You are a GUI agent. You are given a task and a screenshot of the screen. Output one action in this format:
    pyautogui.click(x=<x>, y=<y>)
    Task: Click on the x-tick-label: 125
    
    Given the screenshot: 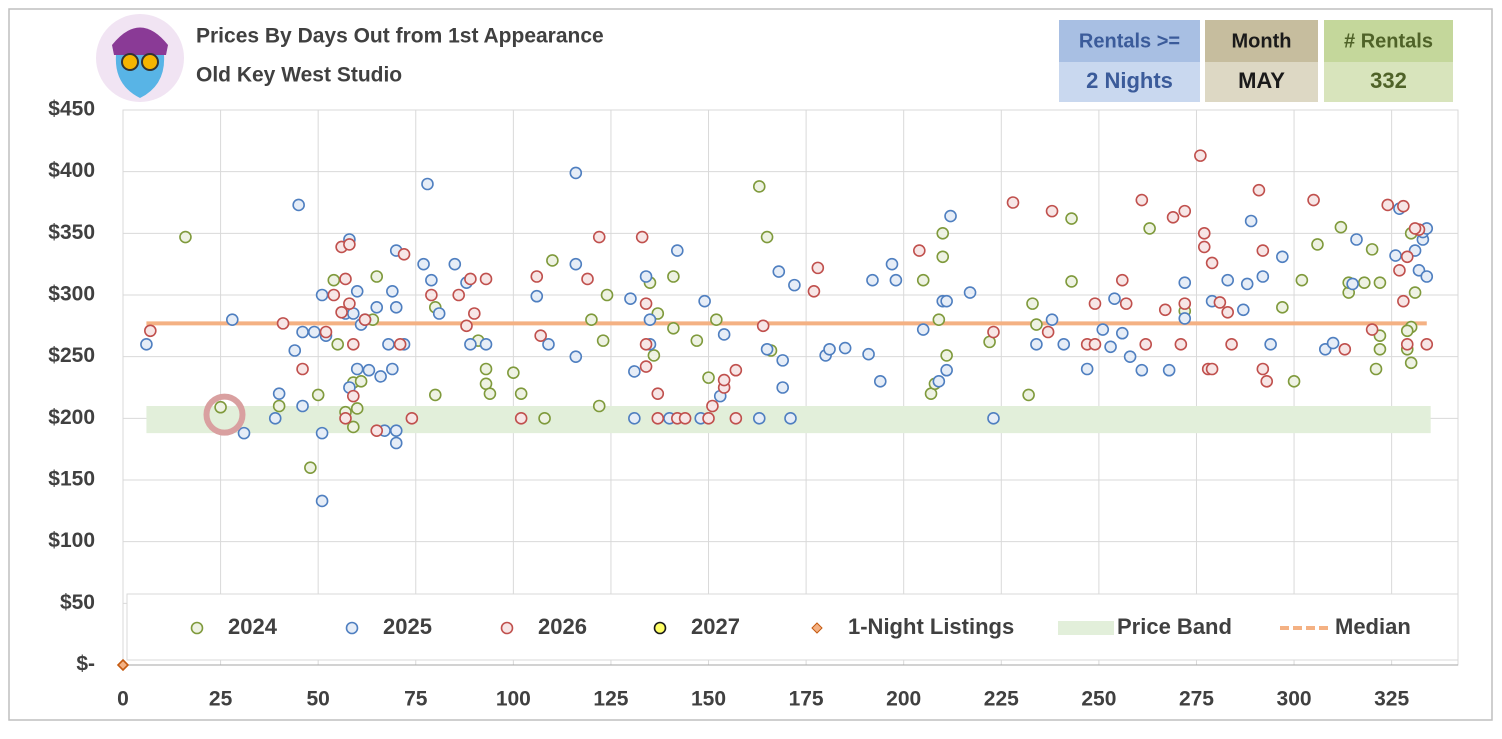 What is the action you would take?
    pyautogui.click(x=610, y=699)
    